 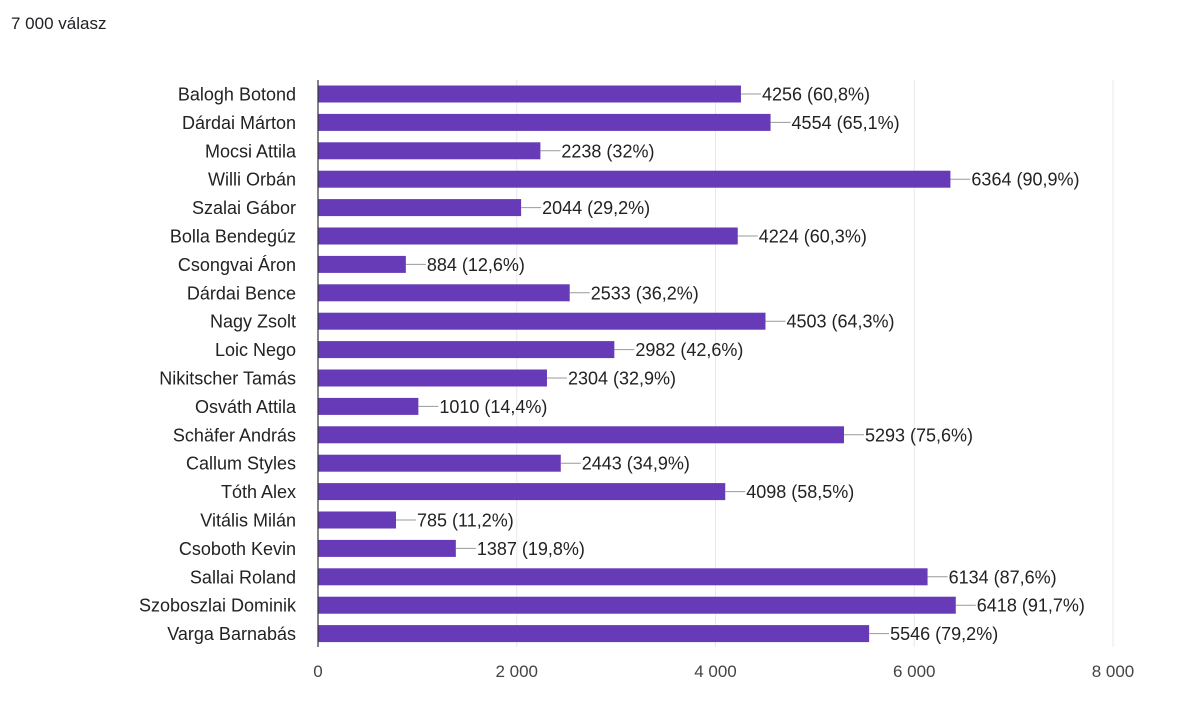 What do you see at coordinates (251, 151) in the screenshot?
I see `category-label: Mocsi Attila` at bounding box center [251, 151].